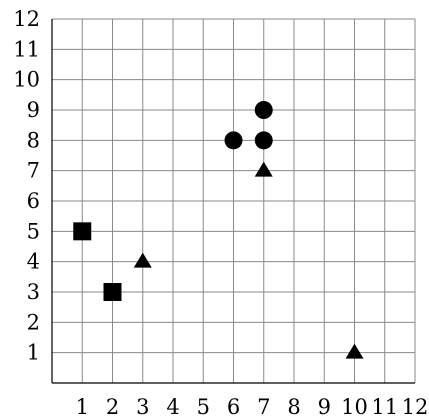 This screenshot has height=419, width=429. What do you see at coordinates (263, 407) in the screenshot?
I see `x-tick-label: 7` at bounding box center [263, 407].